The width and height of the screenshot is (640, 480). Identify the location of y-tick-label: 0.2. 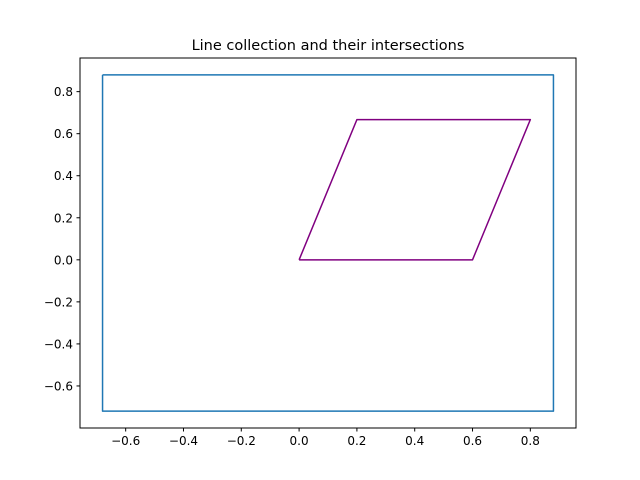
(63, 218).